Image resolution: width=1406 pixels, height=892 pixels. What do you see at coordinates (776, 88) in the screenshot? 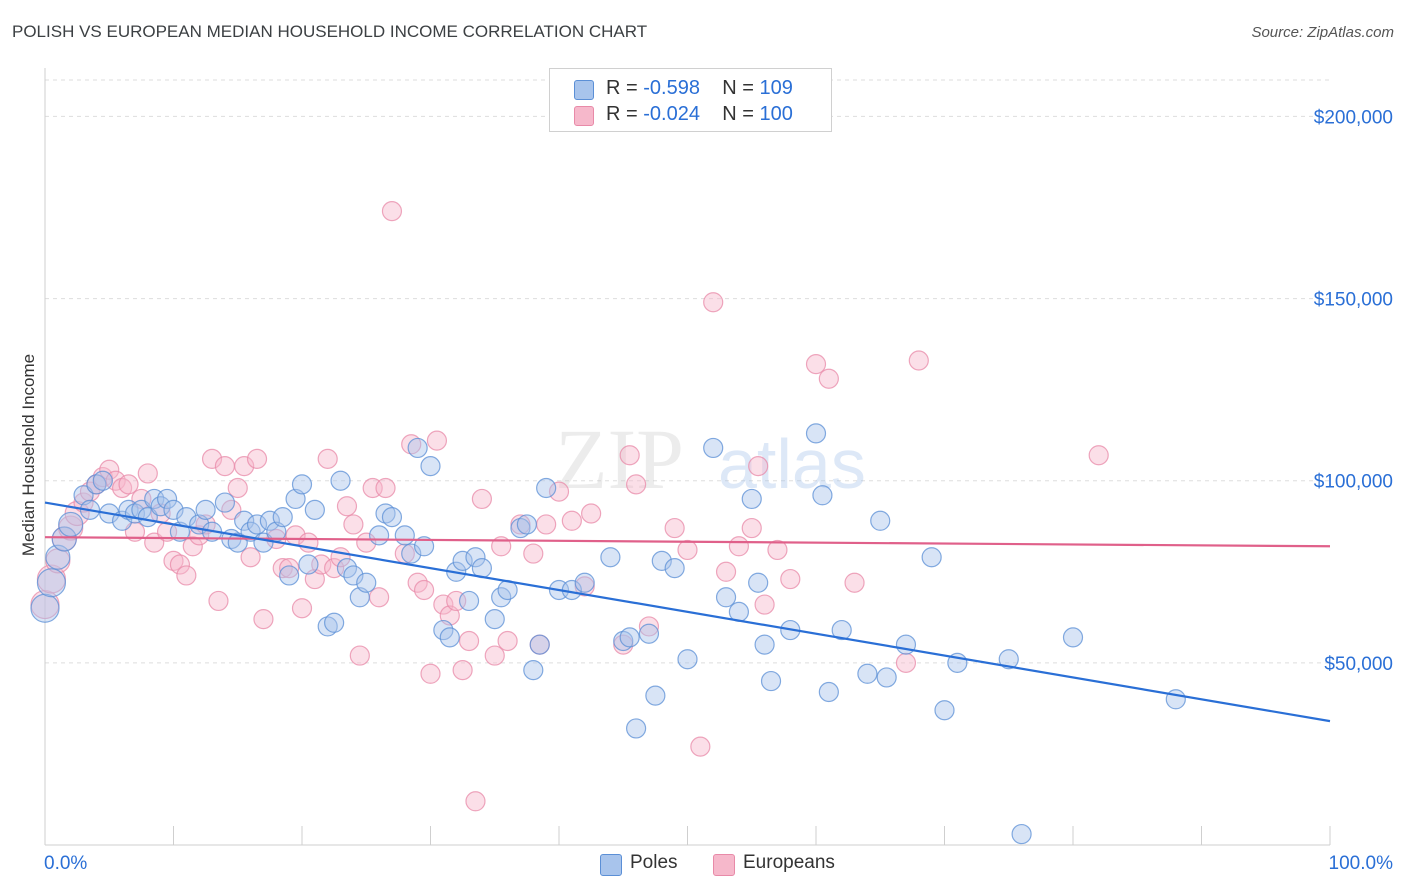
I see `legend-n-value: 109` at bounding box center [776, 88].